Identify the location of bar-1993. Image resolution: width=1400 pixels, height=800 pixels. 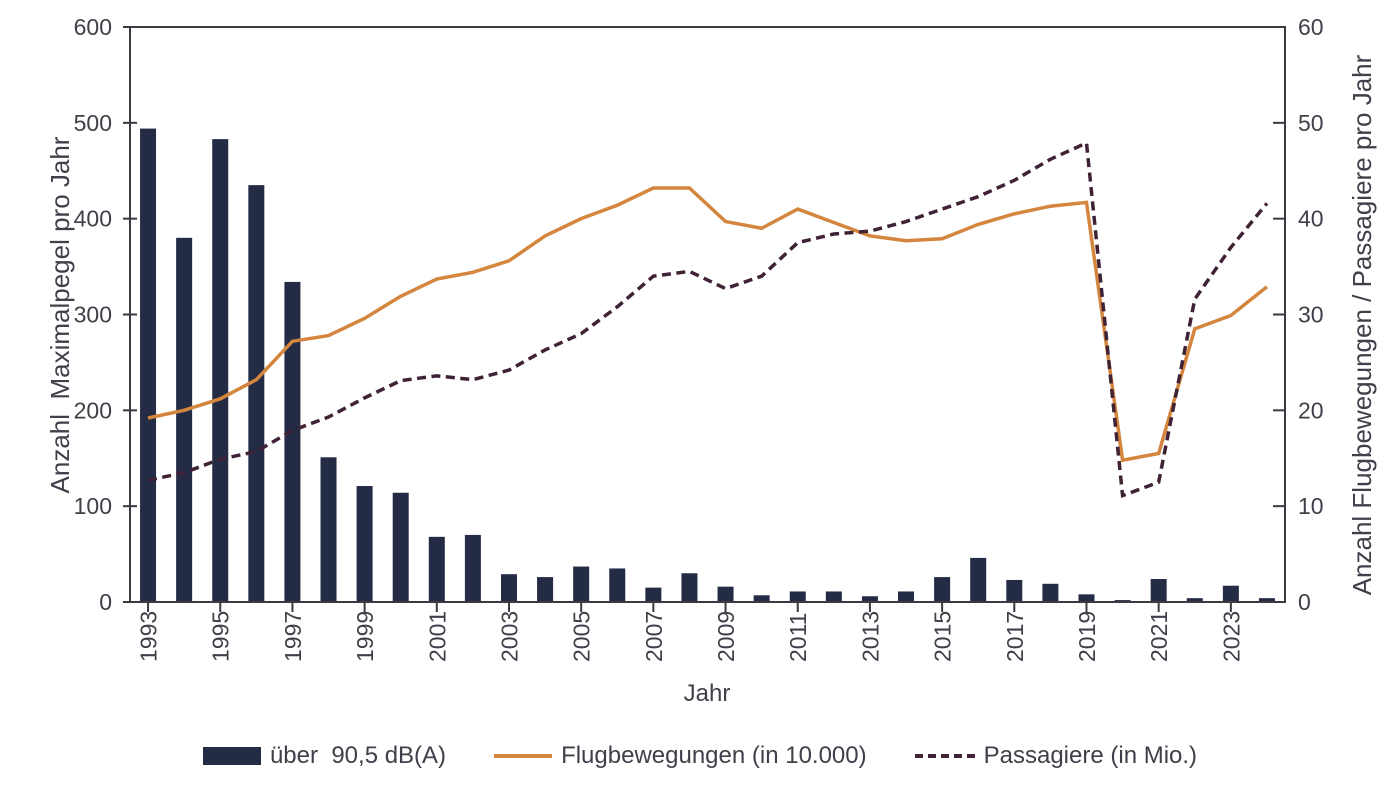
(148, 365).